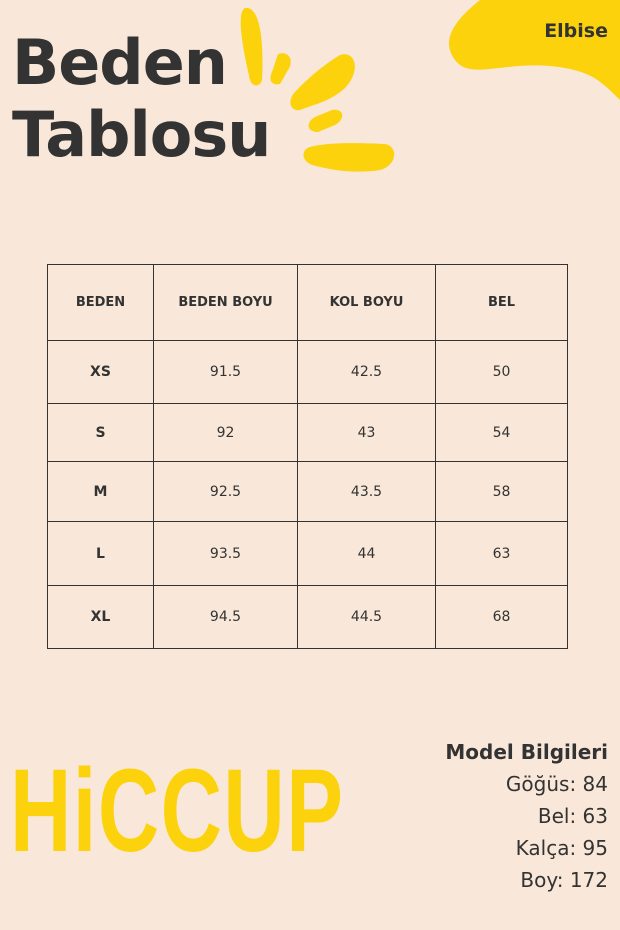 The image size is (620, 930). Describe the element at coordinates (366, 432) in the screenshot. I see `table-cell: 43` at that location.